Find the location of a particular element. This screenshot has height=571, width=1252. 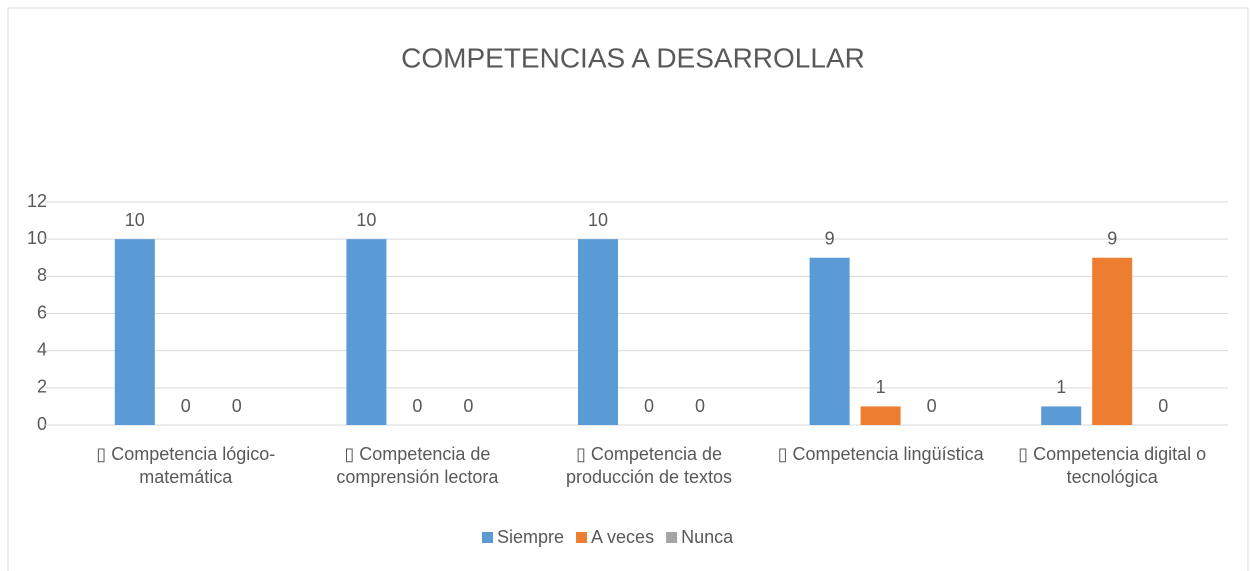

legend-label: A veces is located at coordinates (622, 537).